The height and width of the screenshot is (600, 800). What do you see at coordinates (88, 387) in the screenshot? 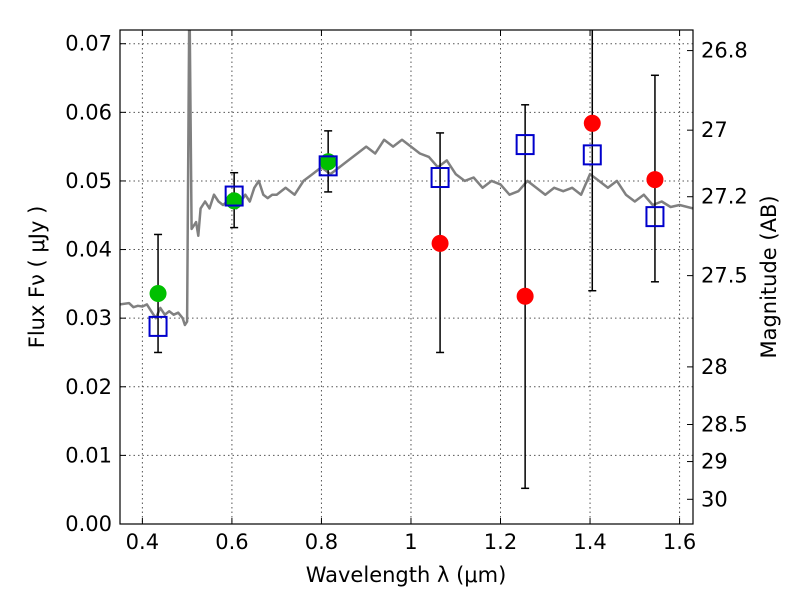
I see `y-tick-label: 0.02` at bounding box center [88, 387].